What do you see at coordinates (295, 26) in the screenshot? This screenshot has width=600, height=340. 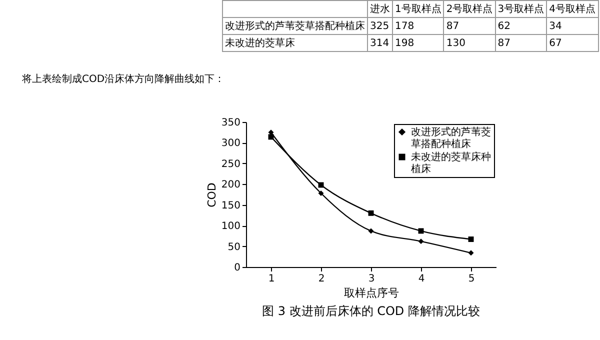 I see `text: 改进形式的芦苇茭草搭配种植床` at bounding box center [295, 26].